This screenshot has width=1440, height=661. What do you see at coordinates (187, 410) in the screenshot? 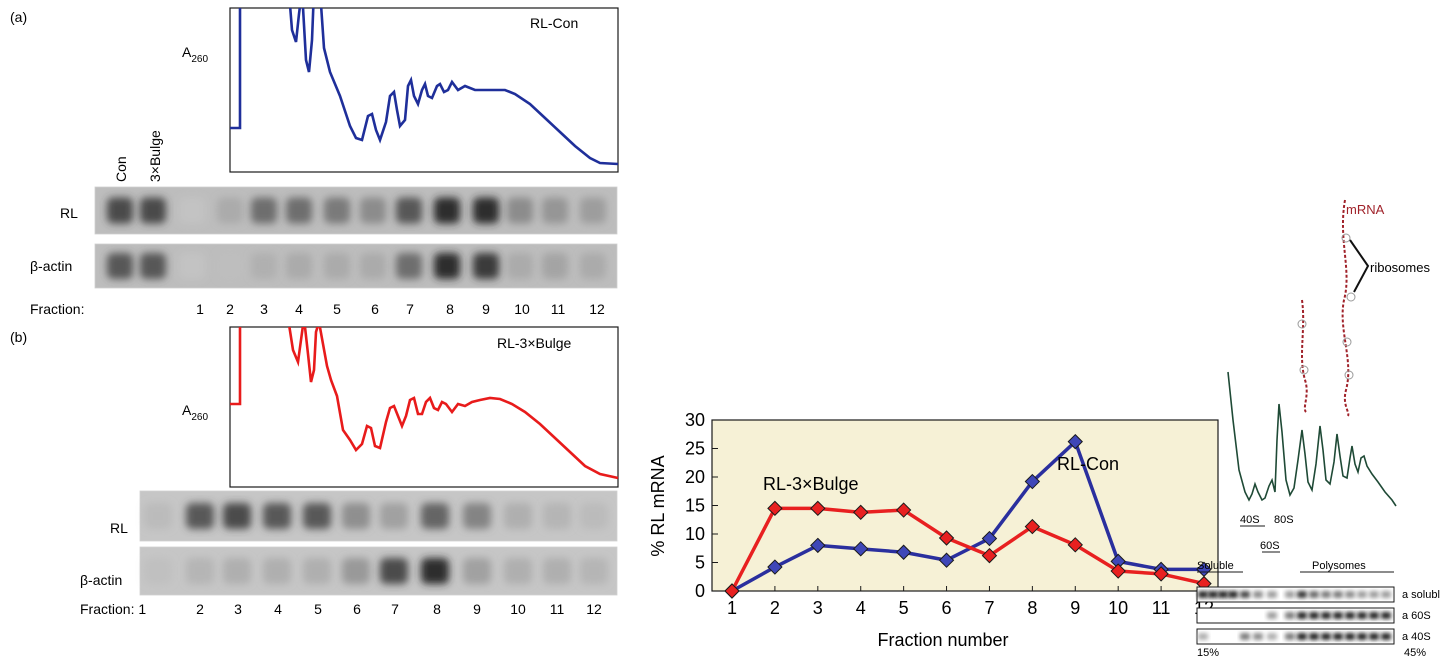
I see `panel-b-ylabel-main: A` at bounding box center [187, 410].